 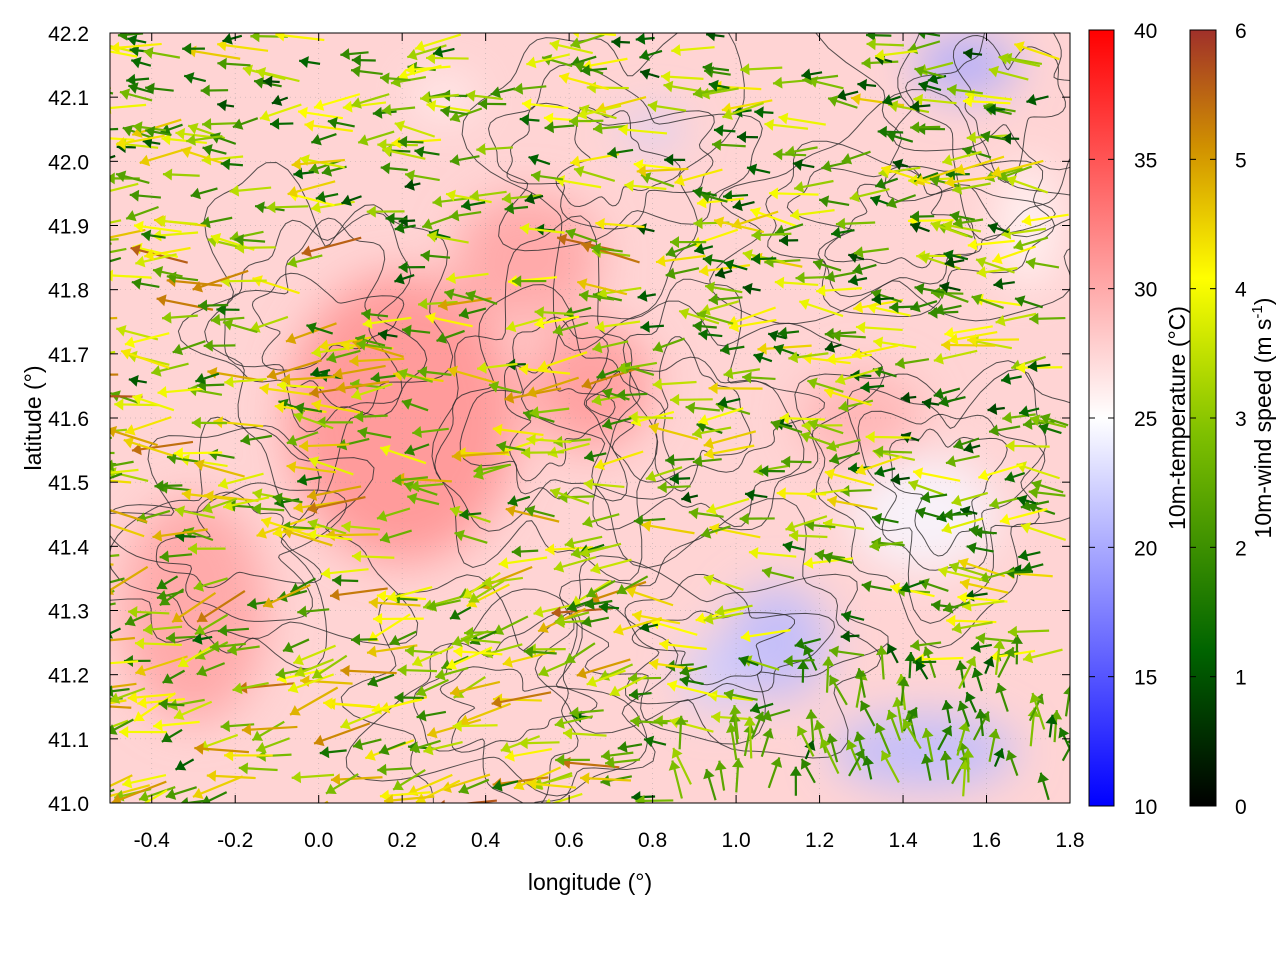 What do you see at coordinates (903, 840) in the screenshot?
I see `x-tick-label: 1.4` at bounding box center [903, 840].